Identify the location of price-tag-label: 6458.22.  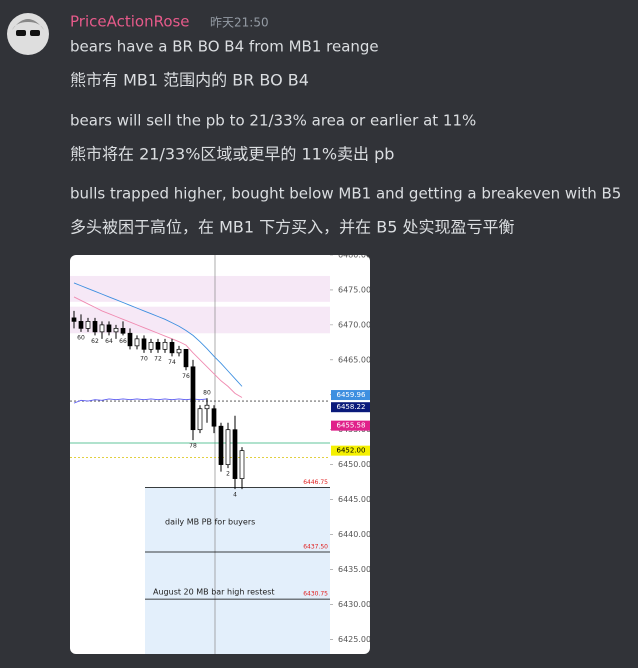
(351, 407).